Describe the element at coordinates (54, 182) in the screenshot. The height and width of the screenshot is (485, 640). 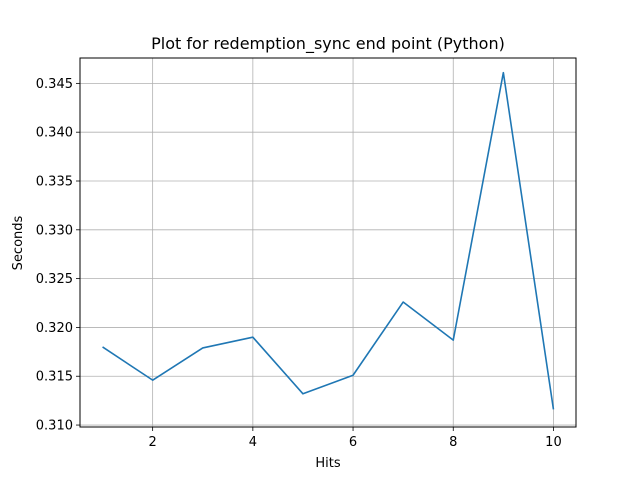
I see `y-tick-label: 0.335` at that location.